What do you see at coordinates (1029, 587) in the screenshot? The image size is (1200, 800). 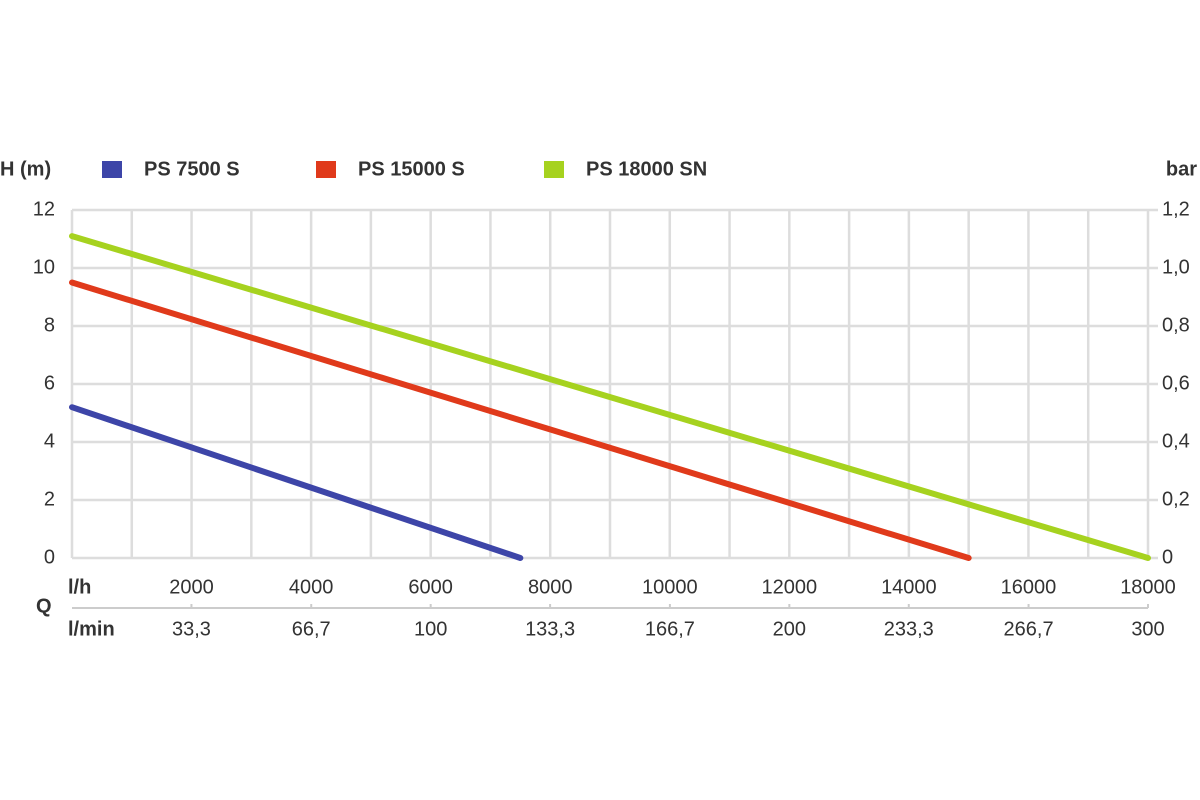 I see `x-tick-label: 16000` at bounding box center [1029, 587].